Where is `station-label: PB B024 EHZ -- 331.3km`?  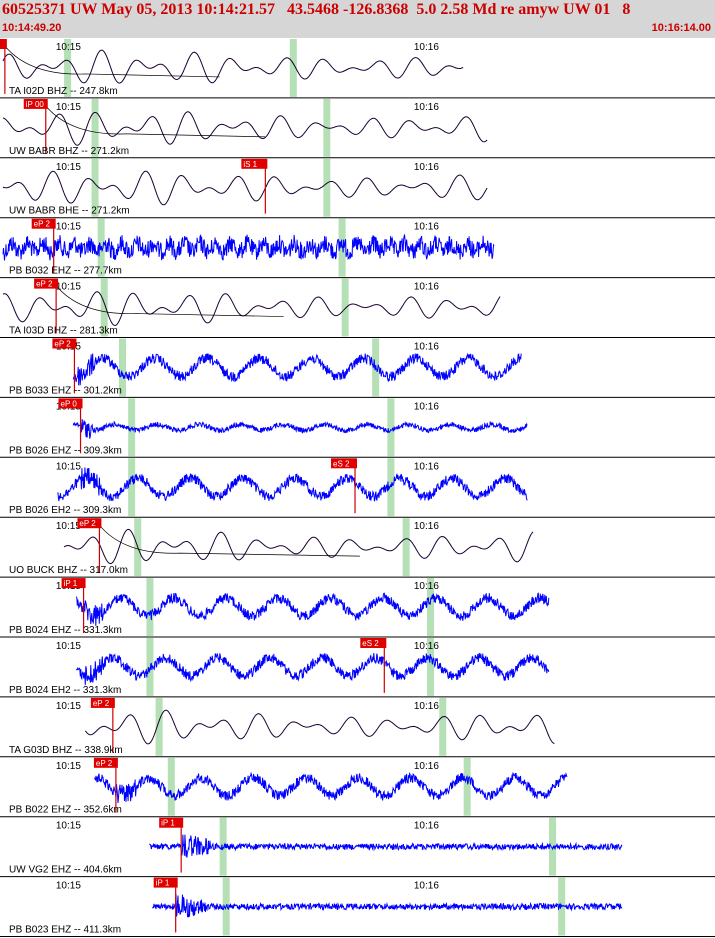 station-label: PB B024 EHZ -- 331.3km is located at coordinates (65, 630).